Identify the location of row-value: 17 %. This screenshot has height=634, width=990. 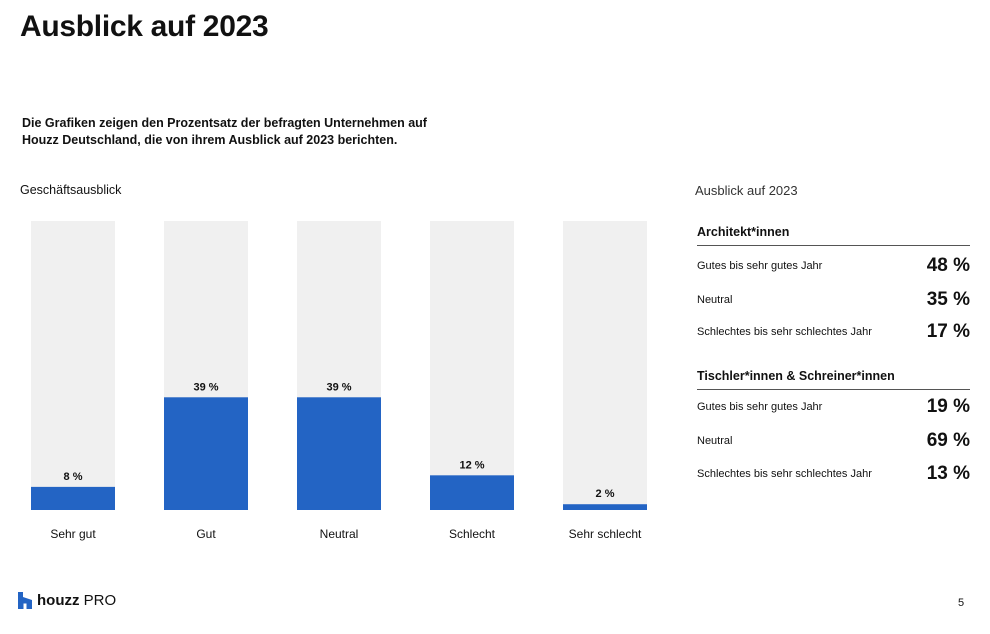
(948, 331).